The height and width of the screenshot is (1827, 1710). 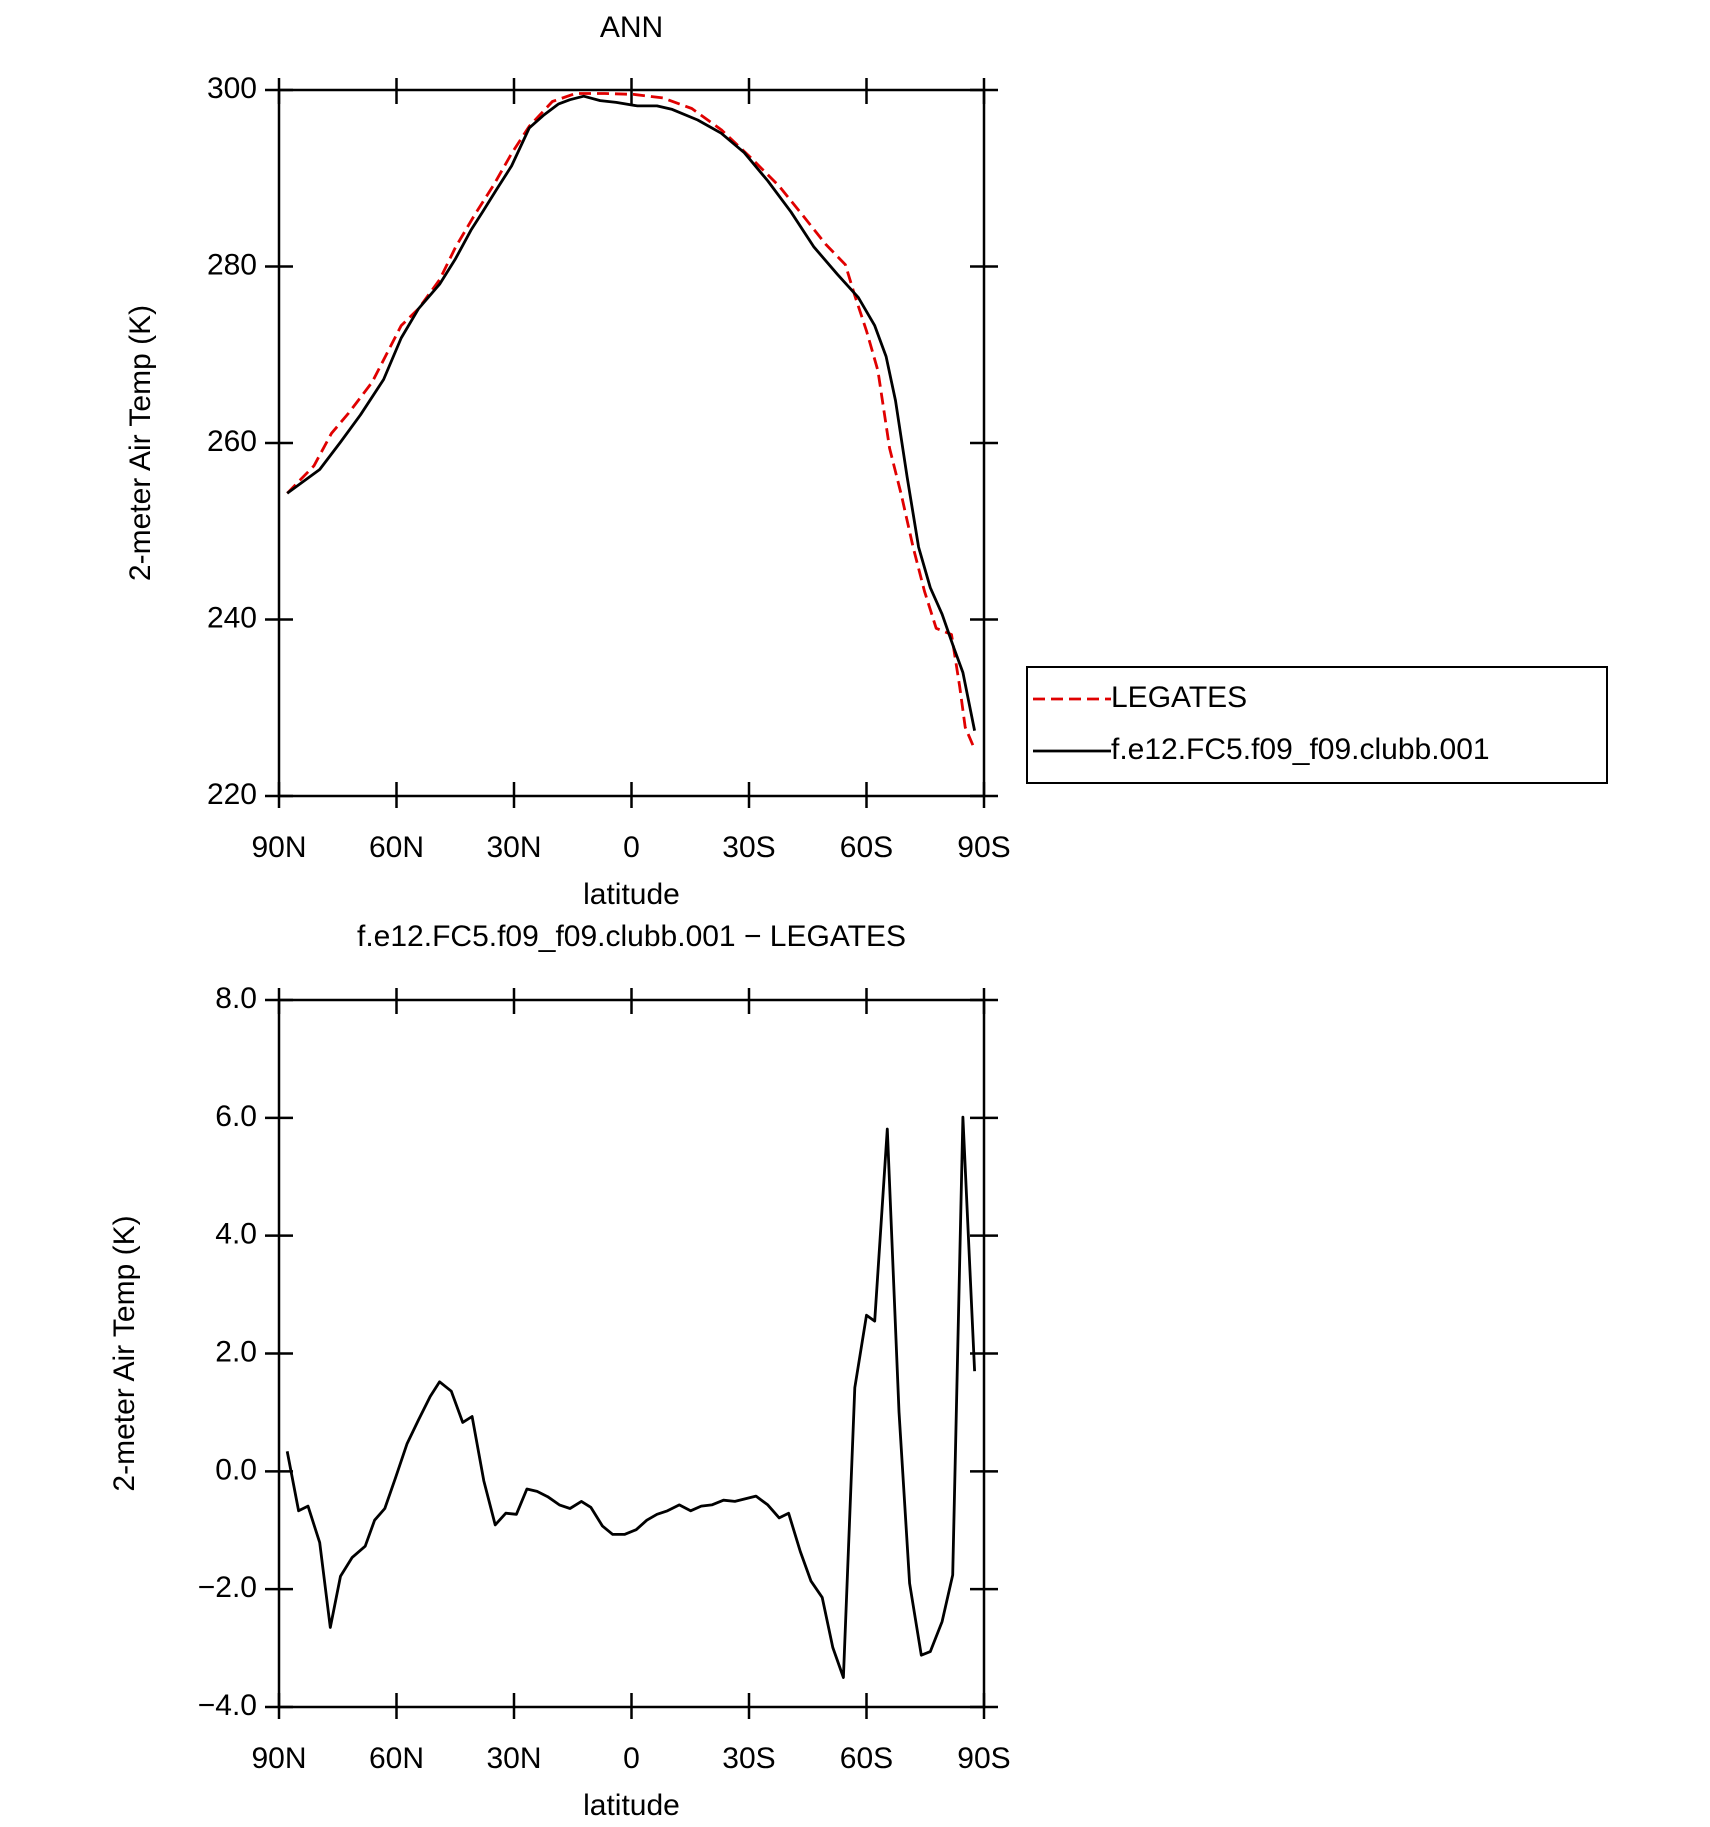 I want to click on y-tick-label: 220, so click(x=232, y=794).